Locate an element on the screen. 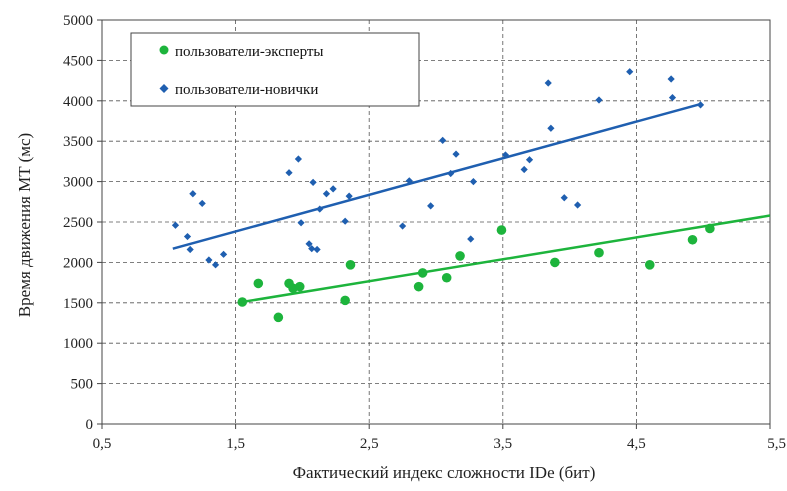 The width and height of the screenshot is (787, 491). y-tick-label: 3000 is located at coordinates (78, 183).